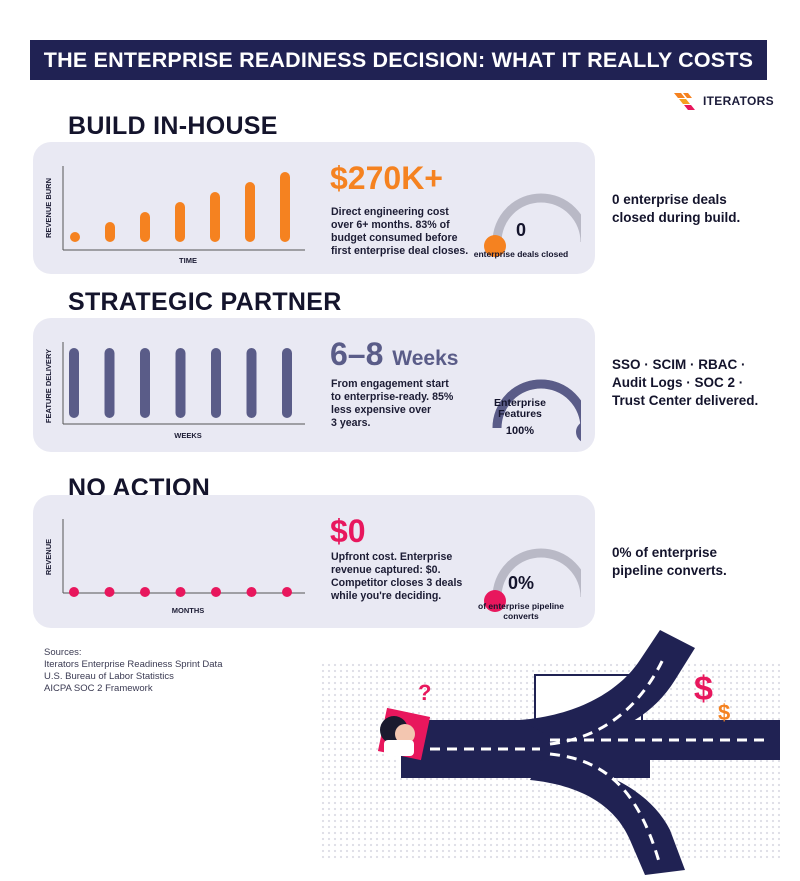 The image size is (800, 881). Describe the element at coordinates (386, 178) in the screenshot. I see `headline-cost: $270K+` at that location.